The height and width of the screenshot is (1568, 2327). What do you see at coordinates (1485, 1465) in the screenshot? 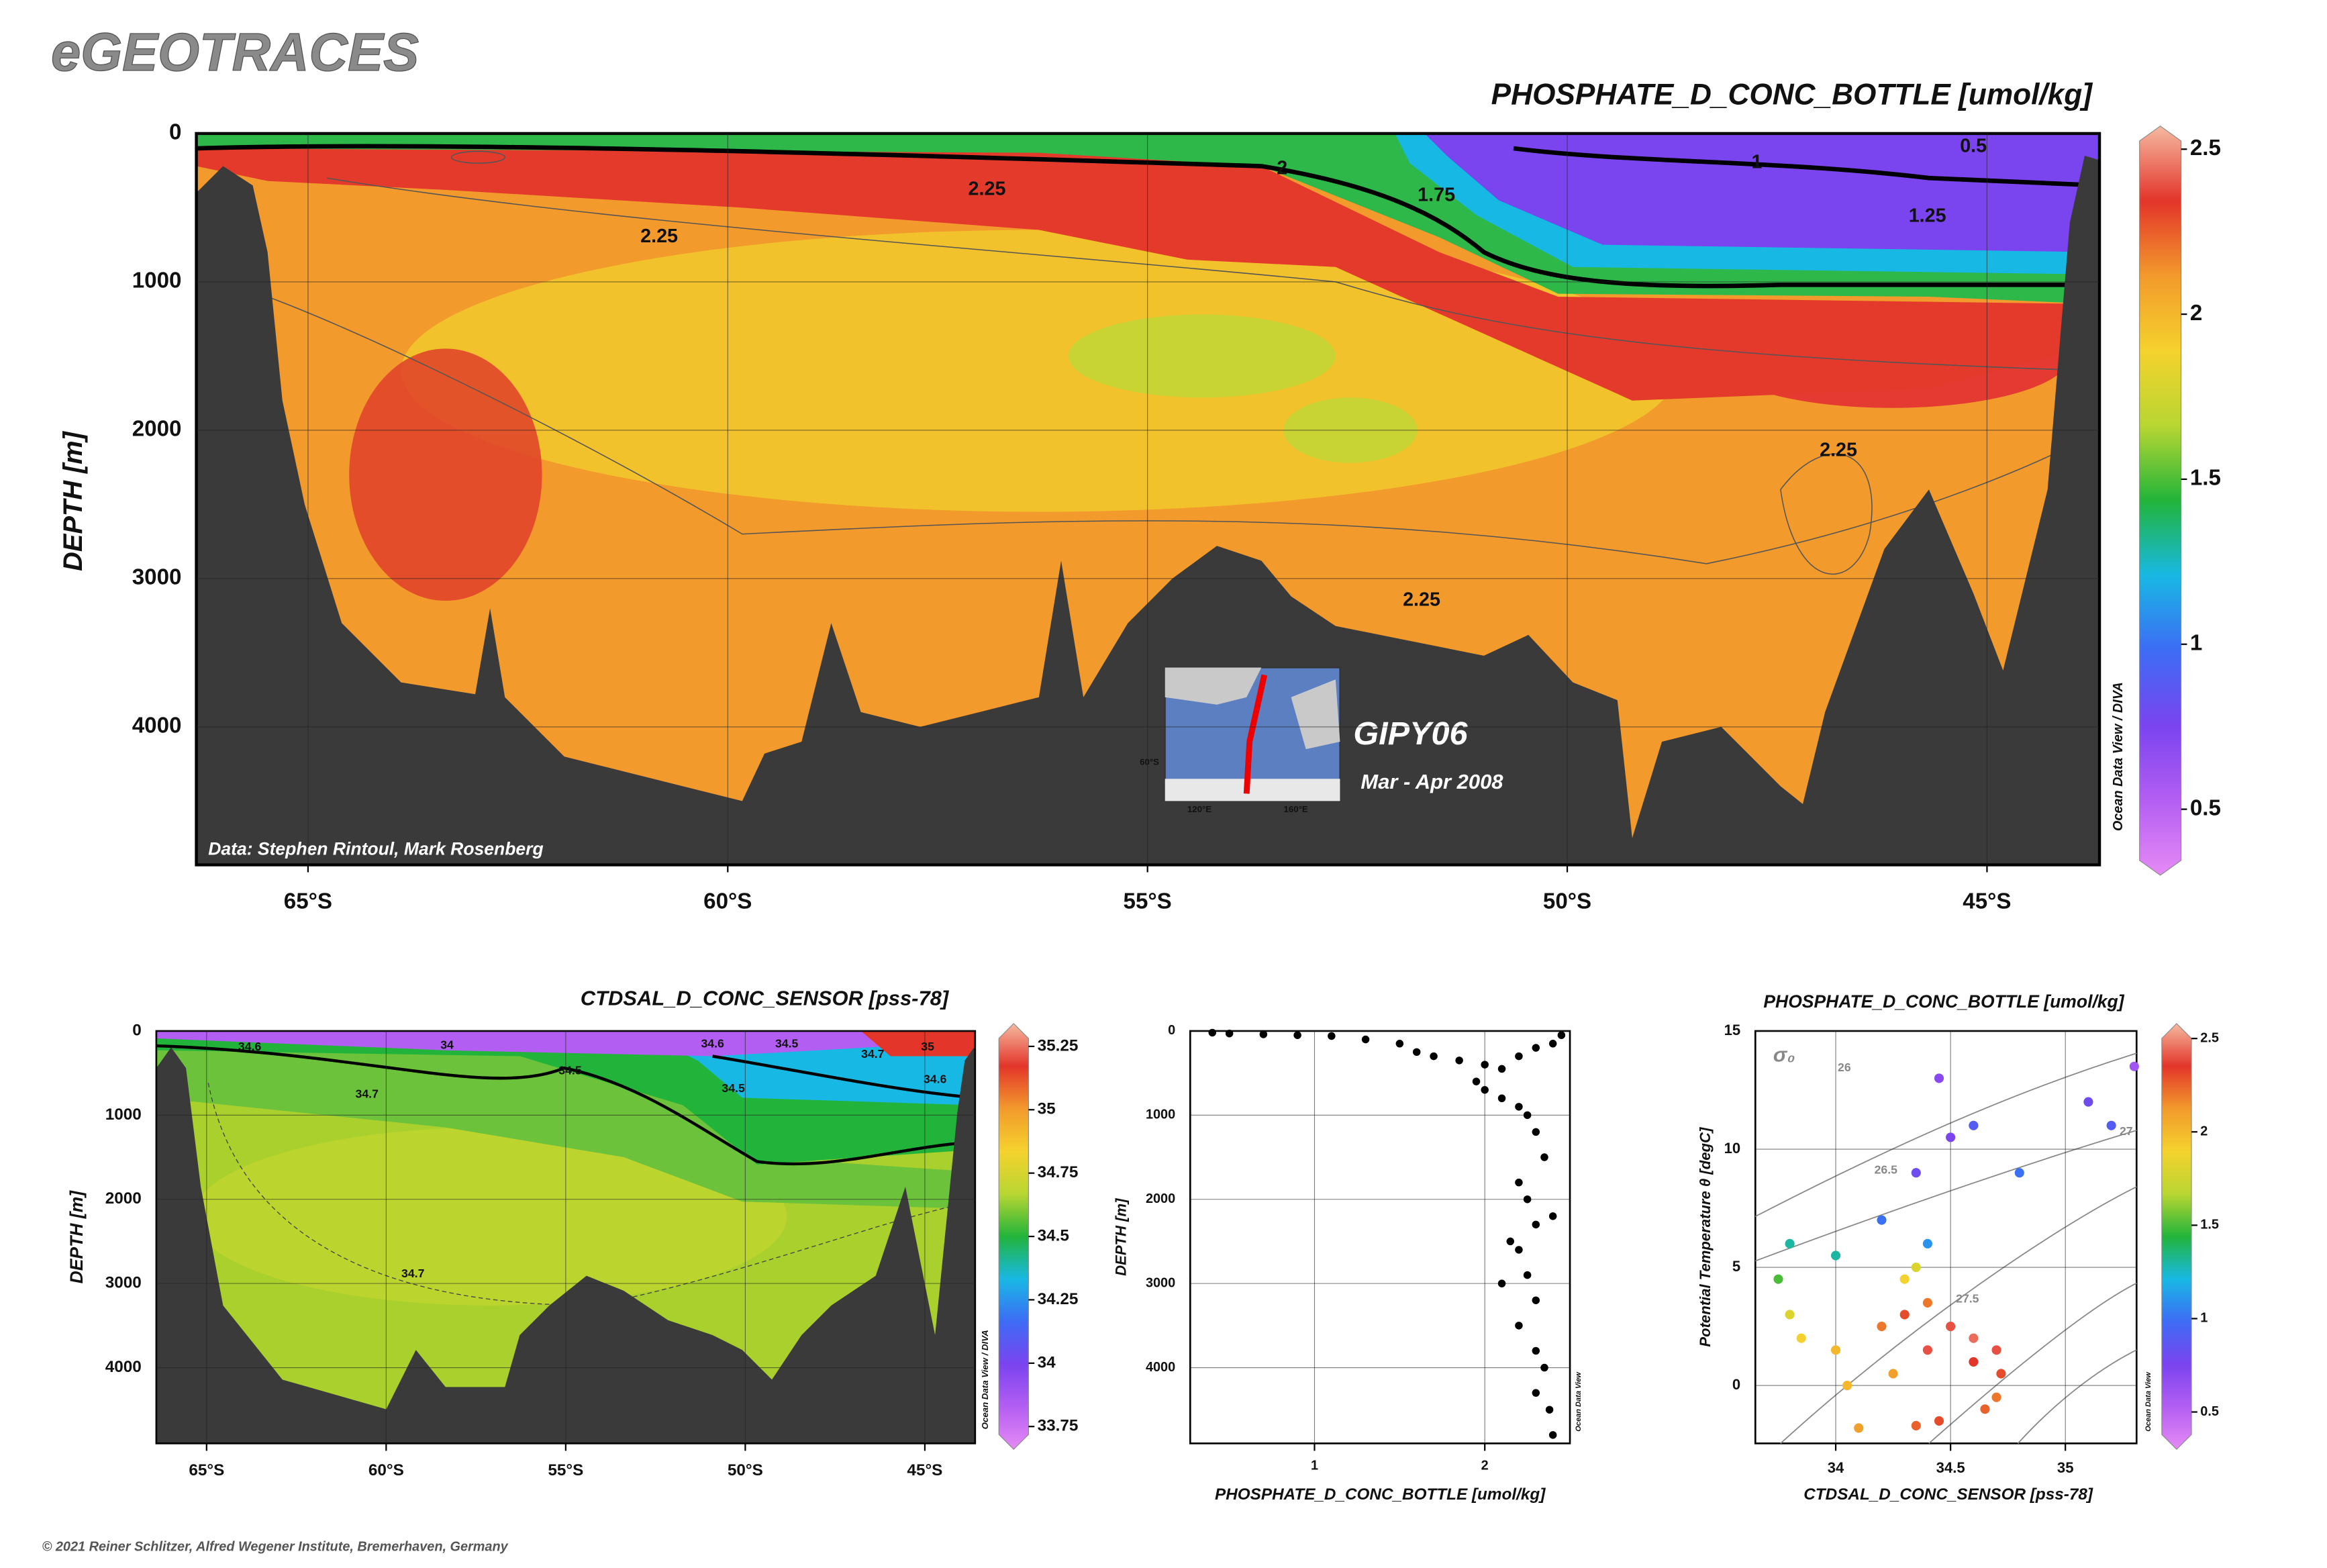
I see `x-tick-label: 2` at bounding box center [1485, 1465].